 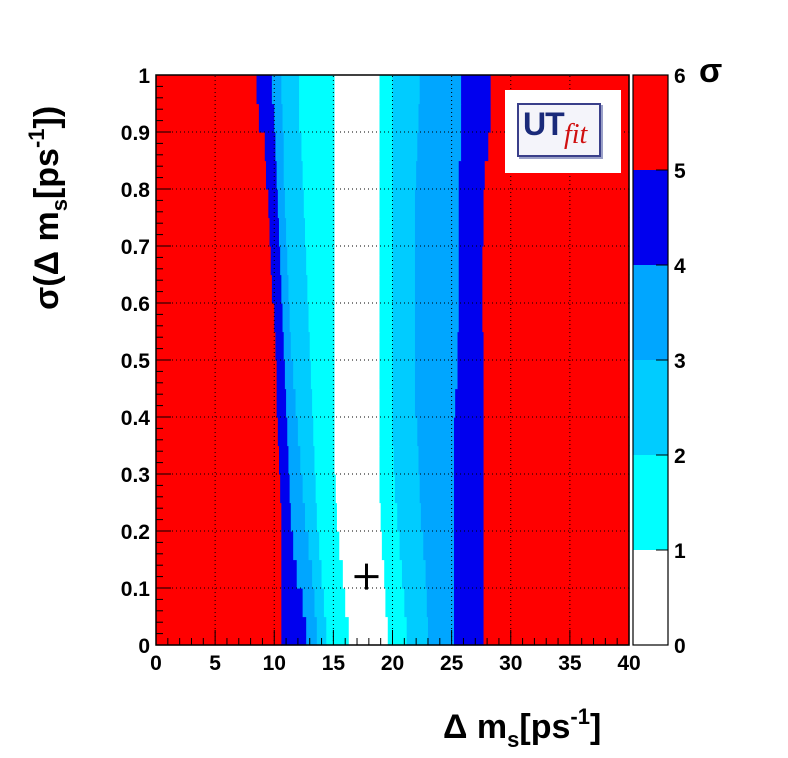 I want to click on heatmap-cell-r8-c4, so click(x=324, y=403).